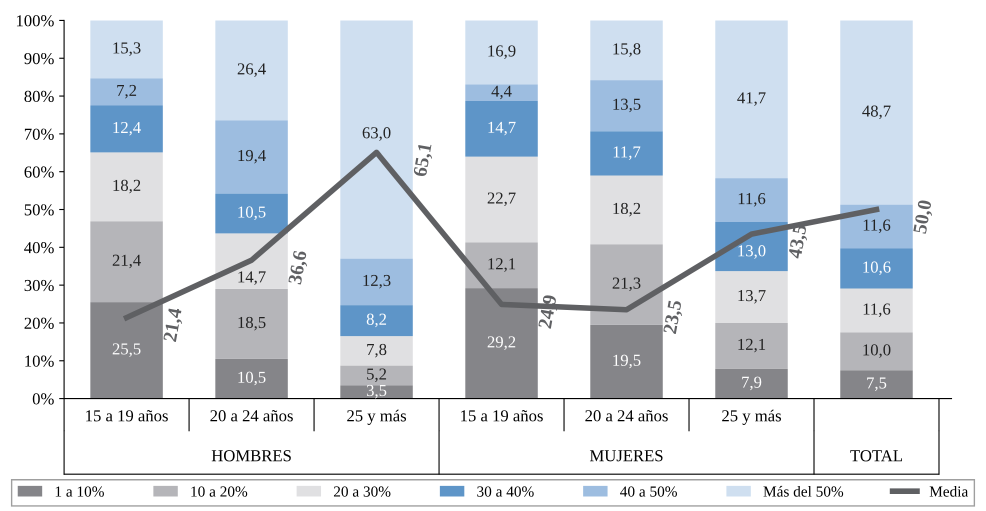 This screenshot has width=986, height=511. What do you see at coordinates (376, 321) in the screenshot?
I see `data-label: 8,2` at bounding box center [376, 321].